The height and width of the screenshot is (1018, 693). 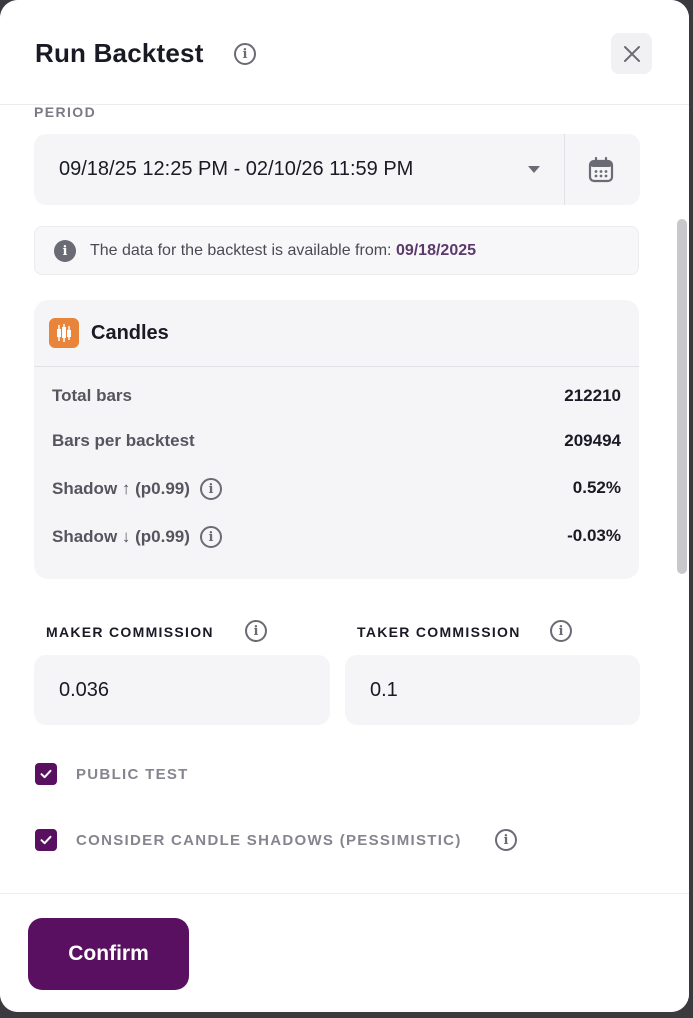 What do you see at coordinates (336, 396) in the screenshot?
I see `stat-row-total-bars: Total bars 212210` at bounding box center [336, 396].